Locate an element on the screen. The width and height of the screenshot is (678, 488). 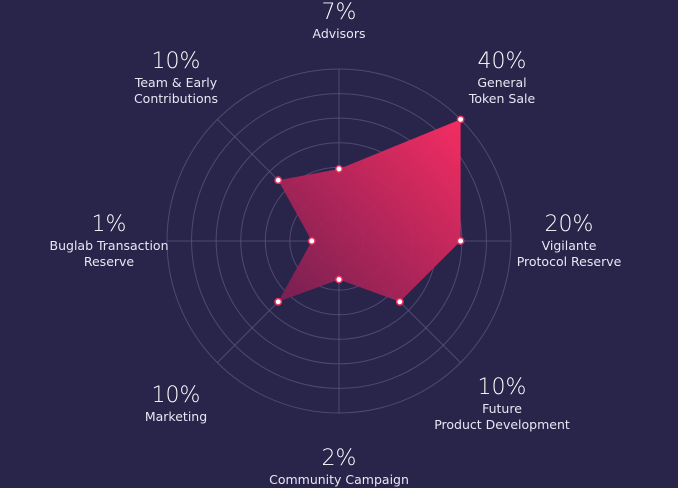
axis-label: 10% Future Product Development is located at coordinates (502, 404).